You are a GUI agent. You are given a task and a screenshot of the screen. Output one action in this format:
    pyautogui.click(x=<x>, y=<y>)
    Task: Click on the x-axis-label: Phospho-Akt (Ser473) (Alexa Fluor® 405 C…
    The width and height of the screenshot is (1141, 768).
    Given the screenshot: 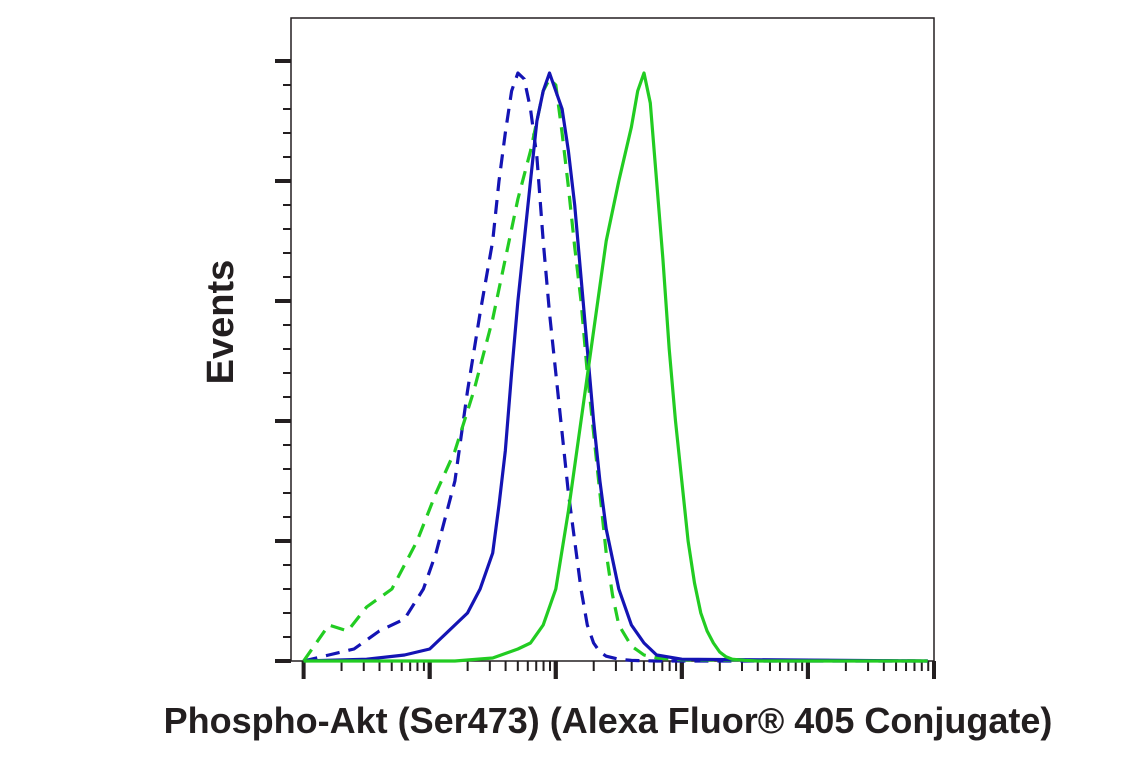 What is the action you would take?
    pyautogui.click(x=608, y=720)
    